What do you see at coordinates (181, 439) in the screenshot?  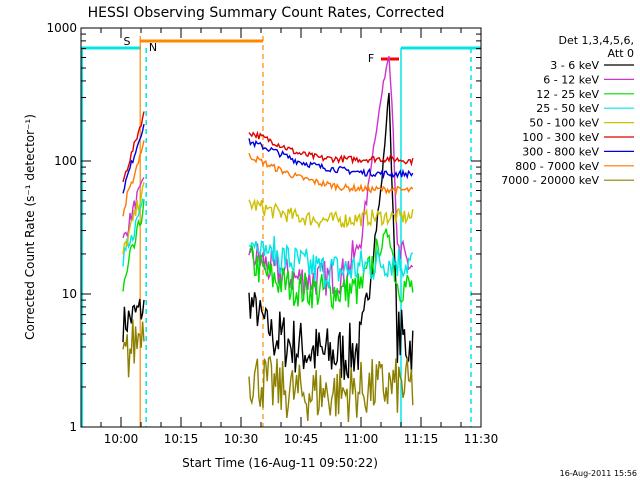 I see `x-tick-label: 10:15` at bounding box center [181, 439].